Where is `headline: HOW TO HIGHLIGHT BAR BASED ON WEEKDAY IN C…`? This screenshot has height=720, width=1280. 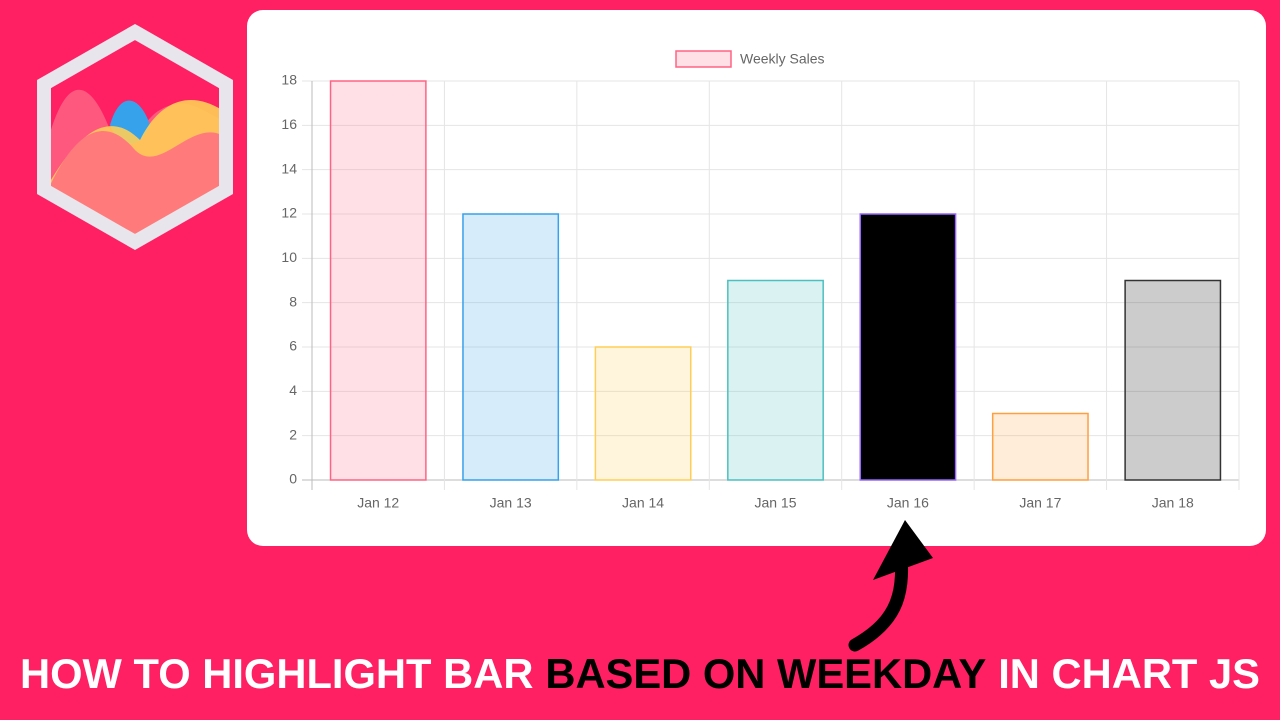 headline: HOW TO HIGHLIGHT BAR BASED ON WEEKDAY IN C… is located at coordinates (640, 673).